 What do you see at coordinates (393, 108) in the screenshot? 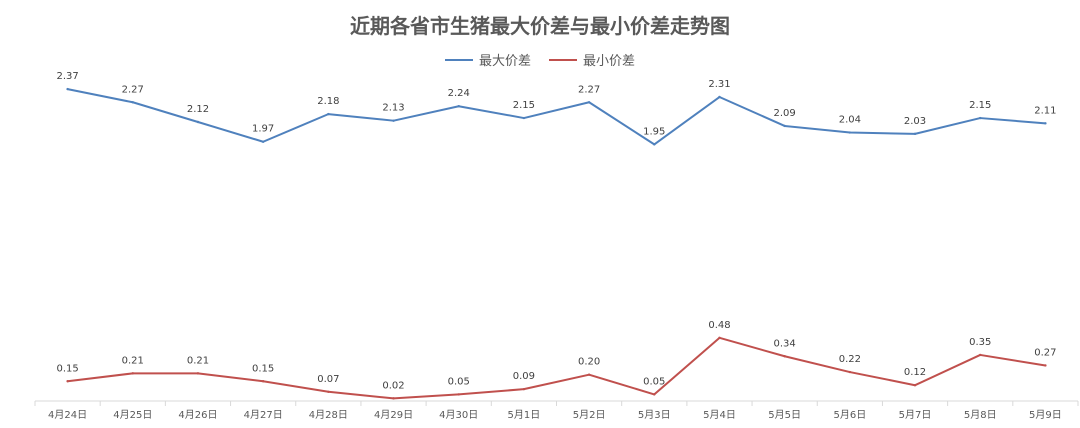
I see `data-label: 2.13` at bounding box center [393, 108].